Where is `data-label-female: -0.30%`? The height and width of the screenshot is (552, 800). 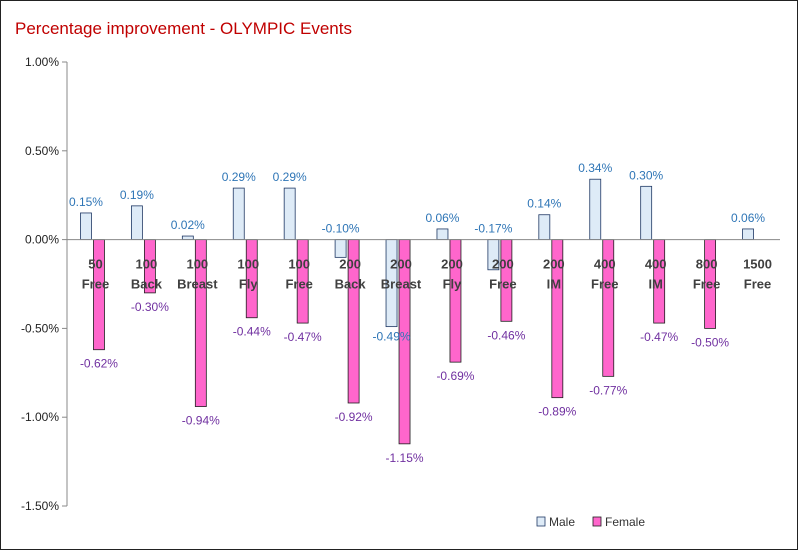 data-label-female: -0.30% is located at coordinates (150, 307).